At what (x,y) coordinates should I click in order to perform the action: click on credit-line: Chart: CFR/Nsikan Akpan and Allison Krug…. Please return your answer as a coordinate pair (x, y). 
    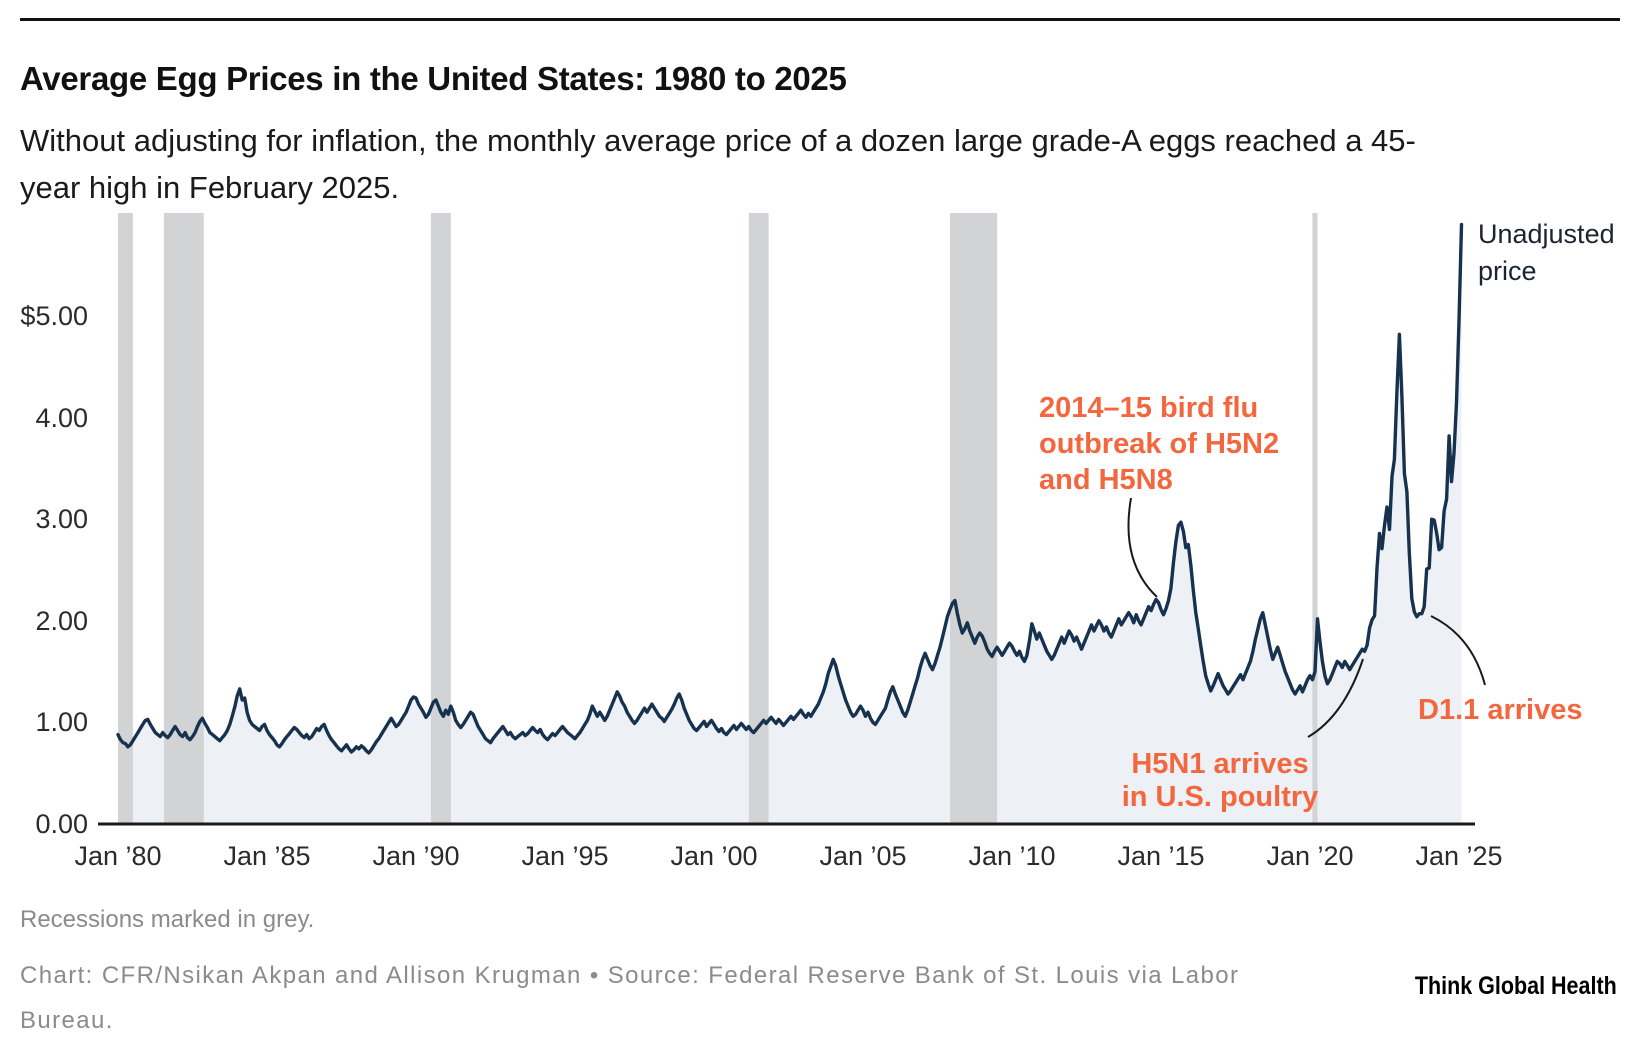
    Looking at the image, I should click on (630, 975).